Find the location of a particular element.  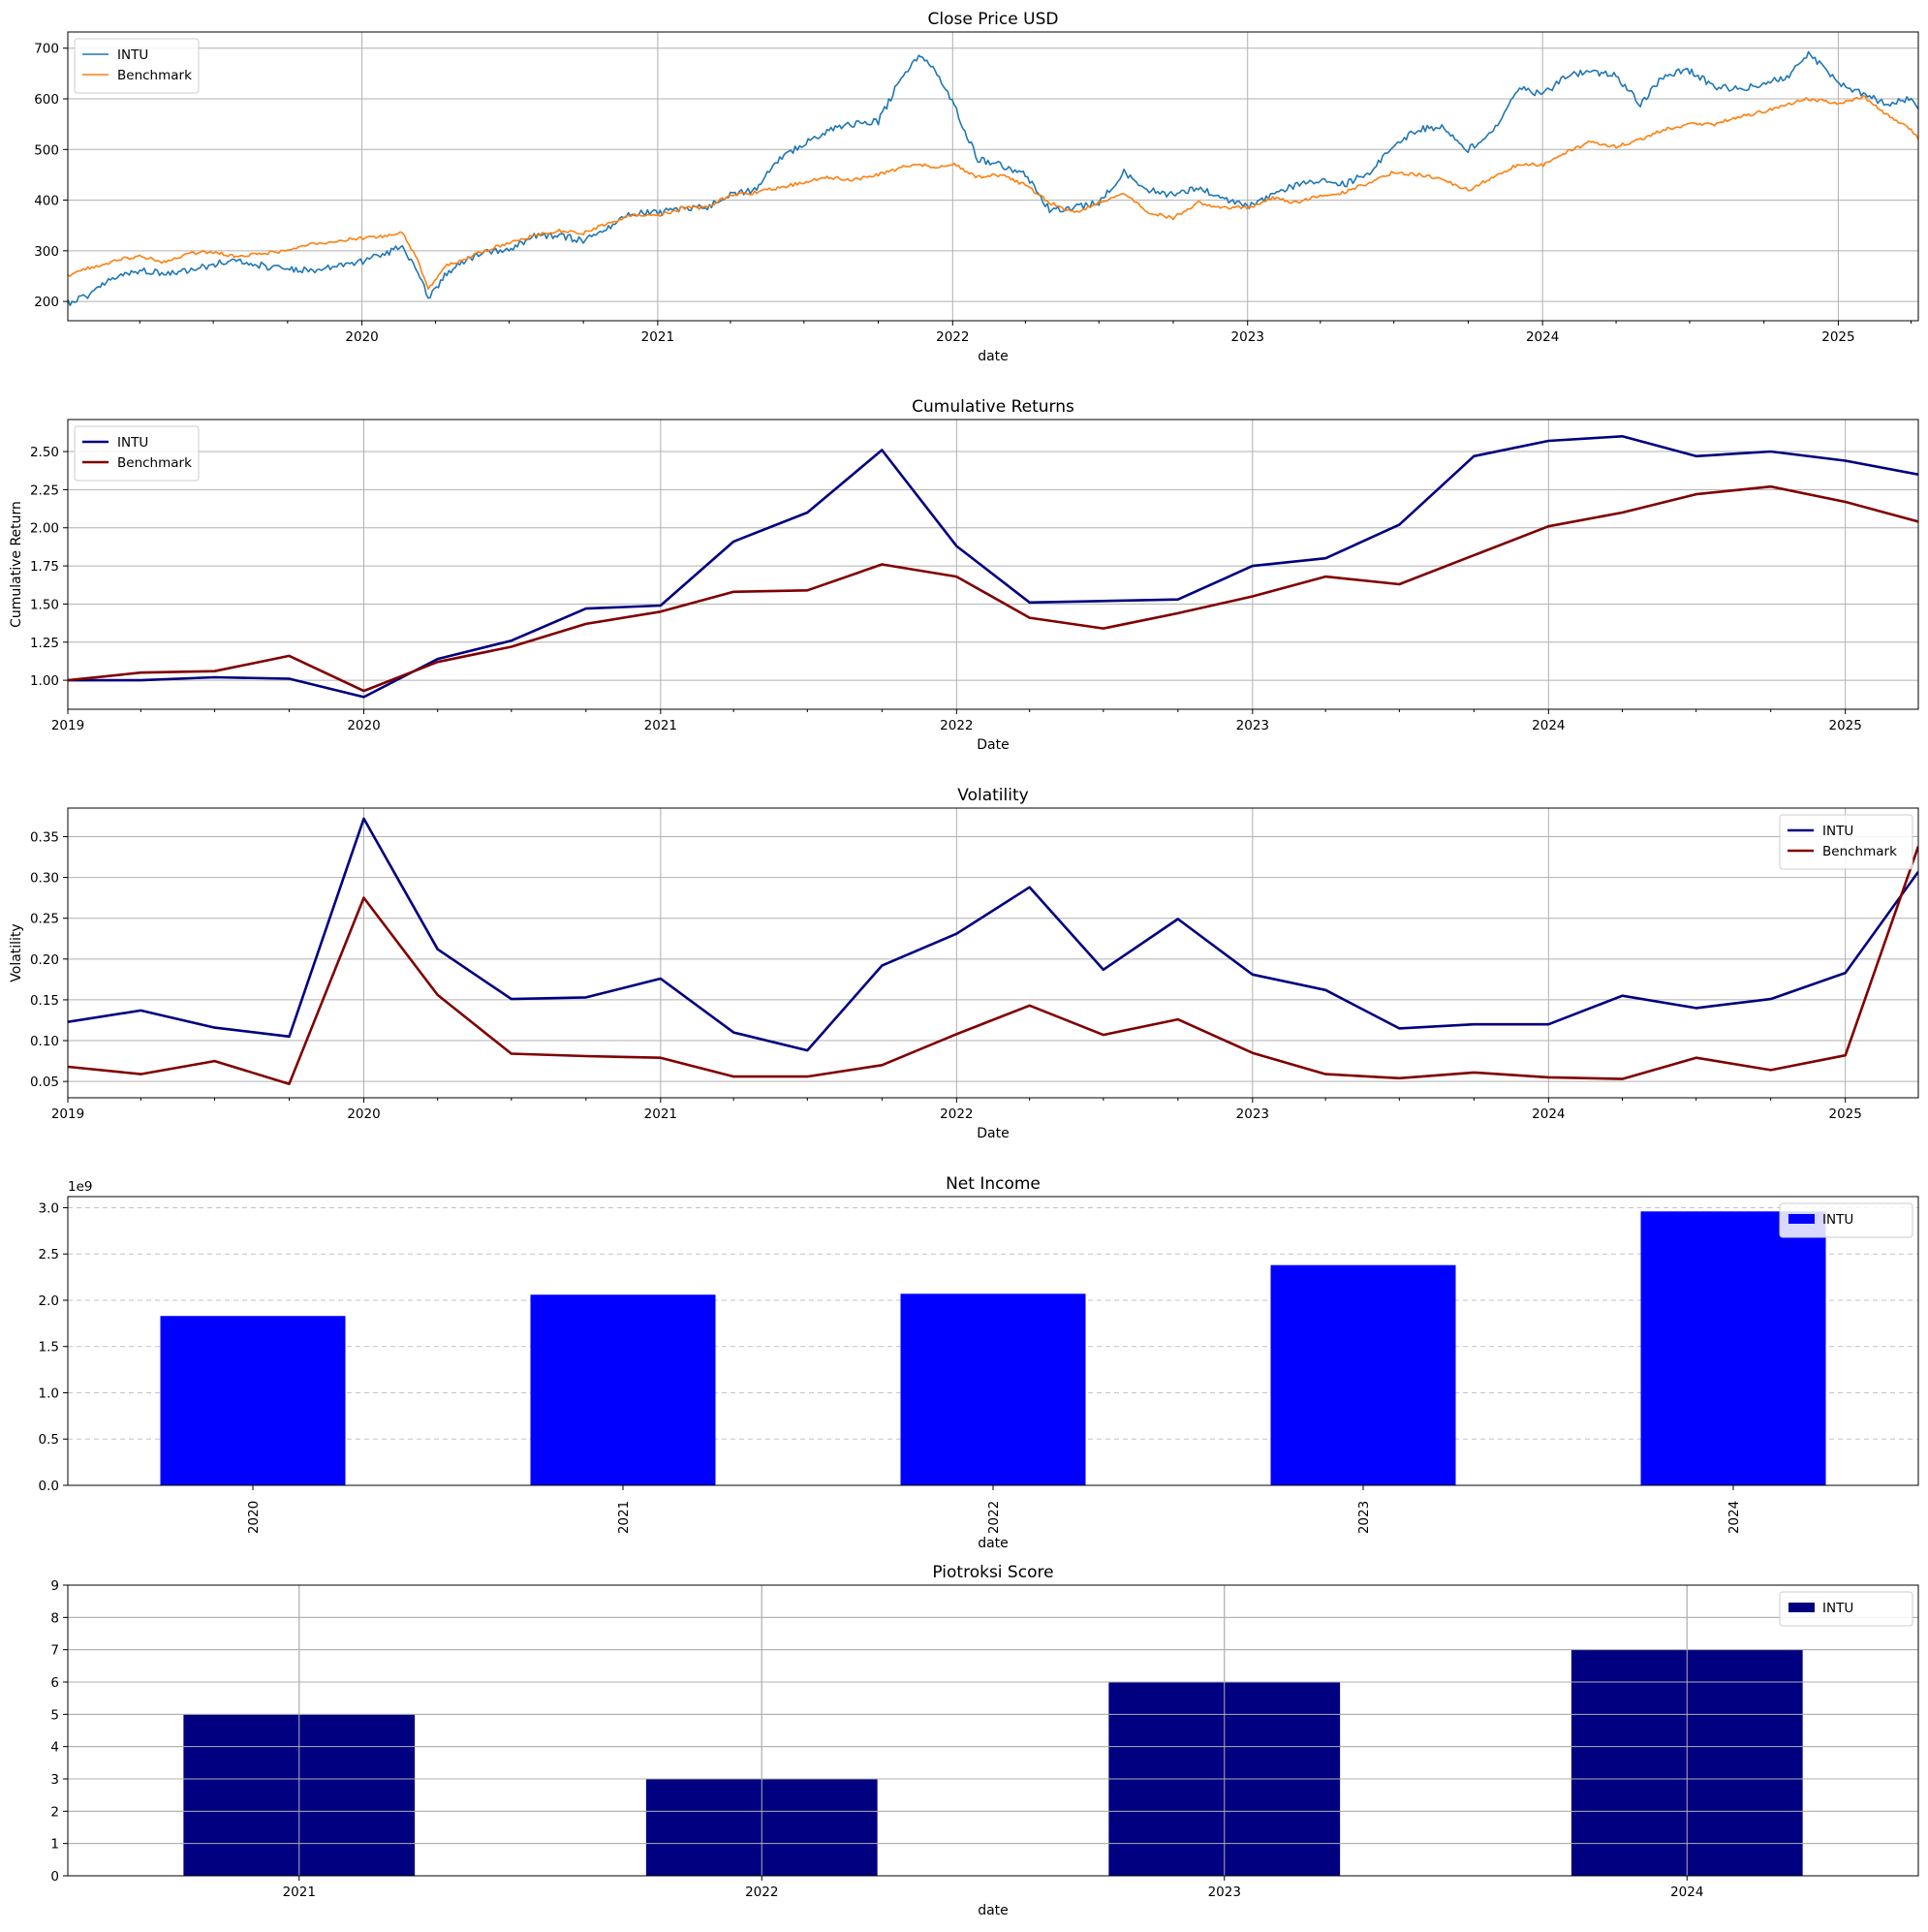

volatility-ytick-label: 0.05 is located at coordinates (44, 1082).